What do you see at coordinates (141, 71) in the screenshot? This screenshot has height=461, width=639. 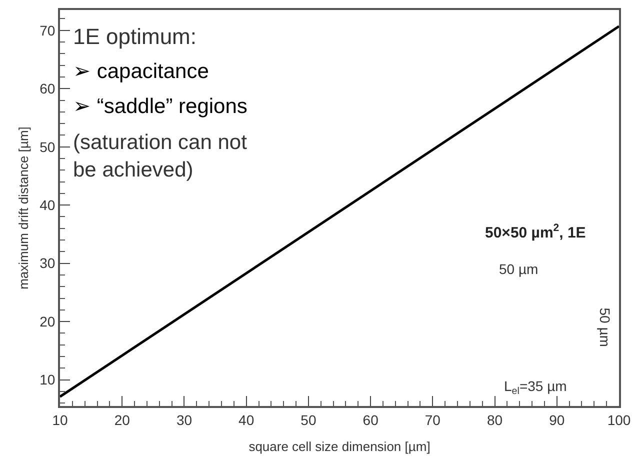 I see `annotation: ➢ capacitance` at bounding box center [141, 71].